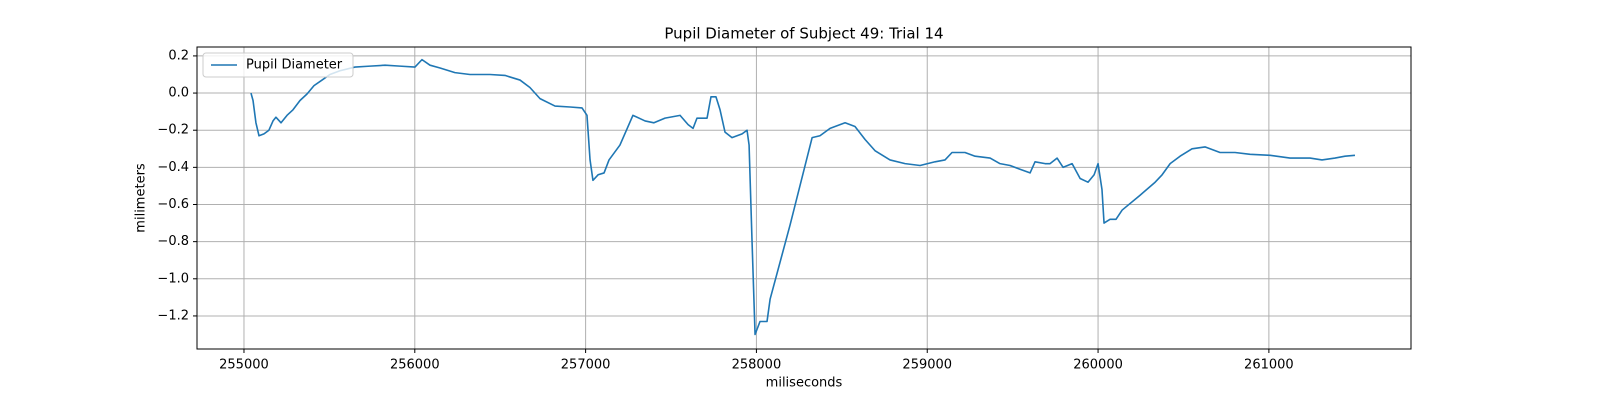 This screenshot has width=1600, height=404. What do you see at coordinates (173, 278) in the screenshot?
I see `y-tick-label: −1.0` at bounding box center [173, 278].